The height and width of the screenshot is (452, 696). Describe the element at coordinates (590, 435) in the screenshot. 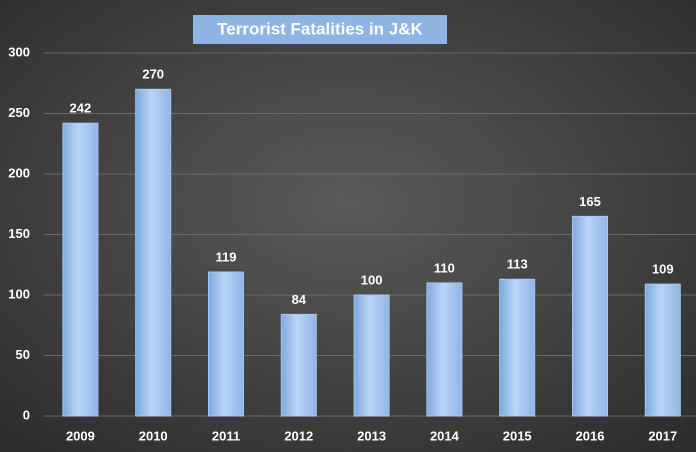

I see `x-tick-label: 2016` at that location.